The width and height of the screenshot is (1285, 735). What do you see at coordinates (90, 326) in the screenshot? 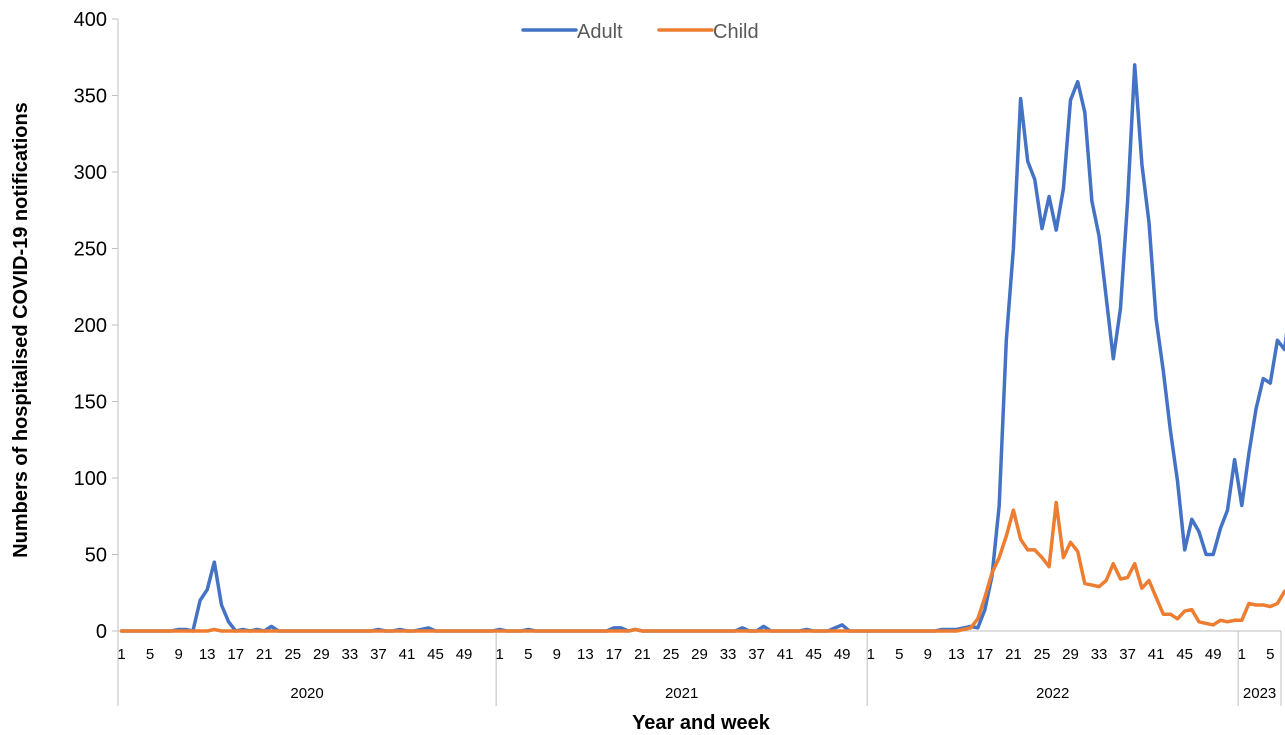
I see `y-tick-label: 200` at bounding box center [90, 326].